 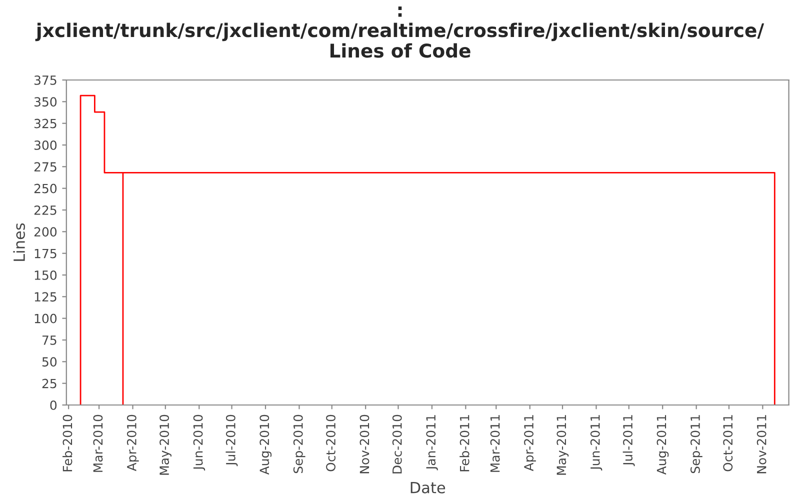 I want to click on x-tick-label: Aug-2011, so click(x=662, y=445).